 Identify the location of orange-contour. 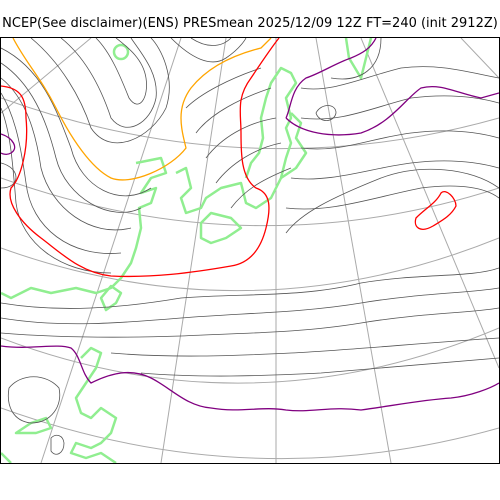
(142, 109).